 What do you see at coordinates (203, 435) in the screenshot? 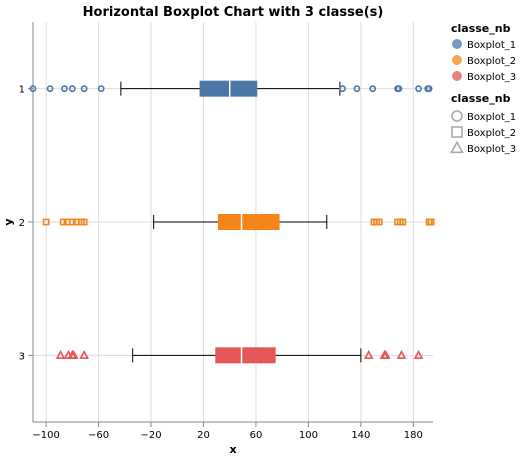
I see `x-tick-label: 20` at bounding box center [203, 435].